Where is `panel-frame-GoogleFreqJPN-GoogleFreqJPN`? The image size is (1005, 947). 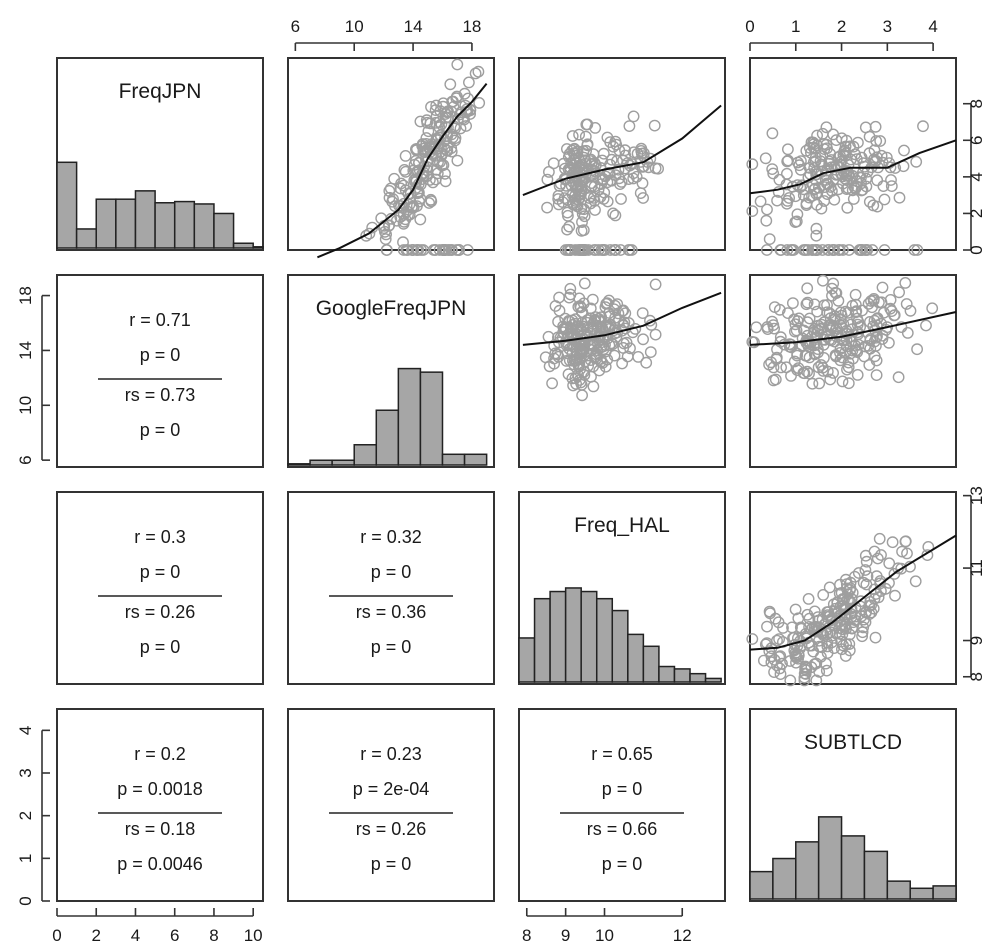 panel-frame-GoogleFreqJPN-GoogleFreqJPN is located at coordinates (391, 371).